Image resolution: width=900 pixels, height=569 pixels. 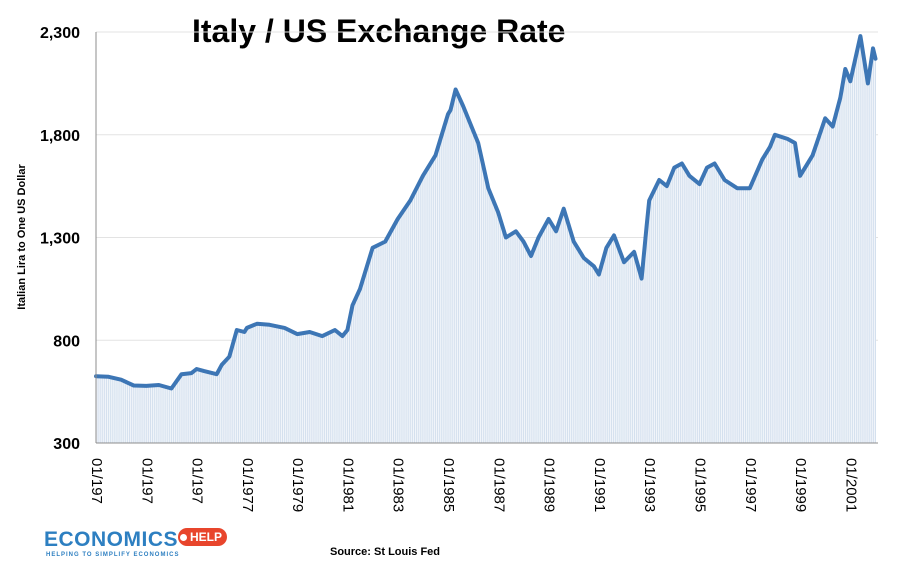 I want to click on x-tick-label: 01/1995, so click(x=700, y=485).